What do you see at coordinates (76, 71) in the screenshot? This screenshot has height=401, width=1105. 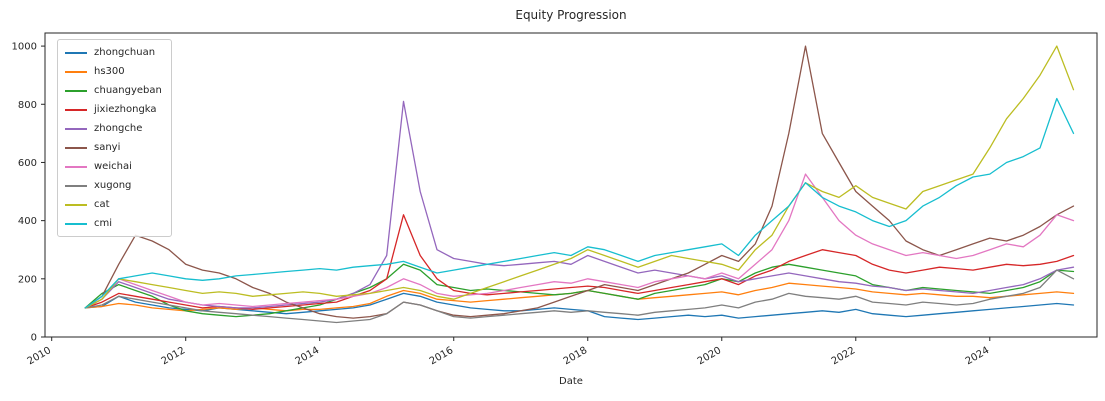 I see `legend-swatch-hs300` at bounding box center [76, 71].